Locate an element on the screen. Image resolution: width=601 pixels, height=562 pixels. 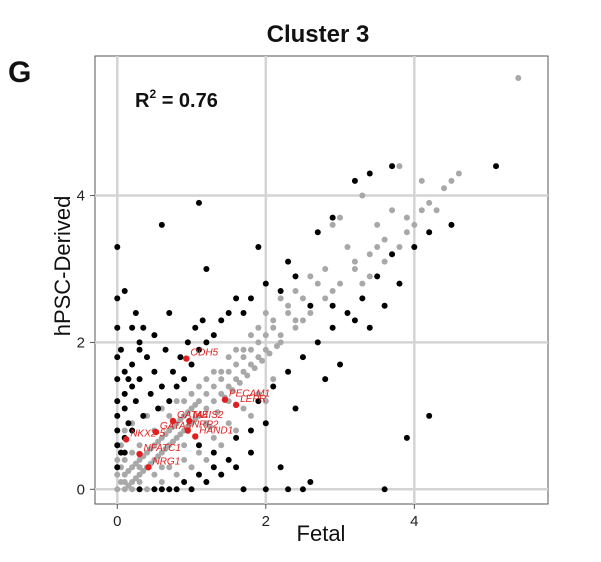
r2-superscript: 2 is located at coordinates (152, 94).